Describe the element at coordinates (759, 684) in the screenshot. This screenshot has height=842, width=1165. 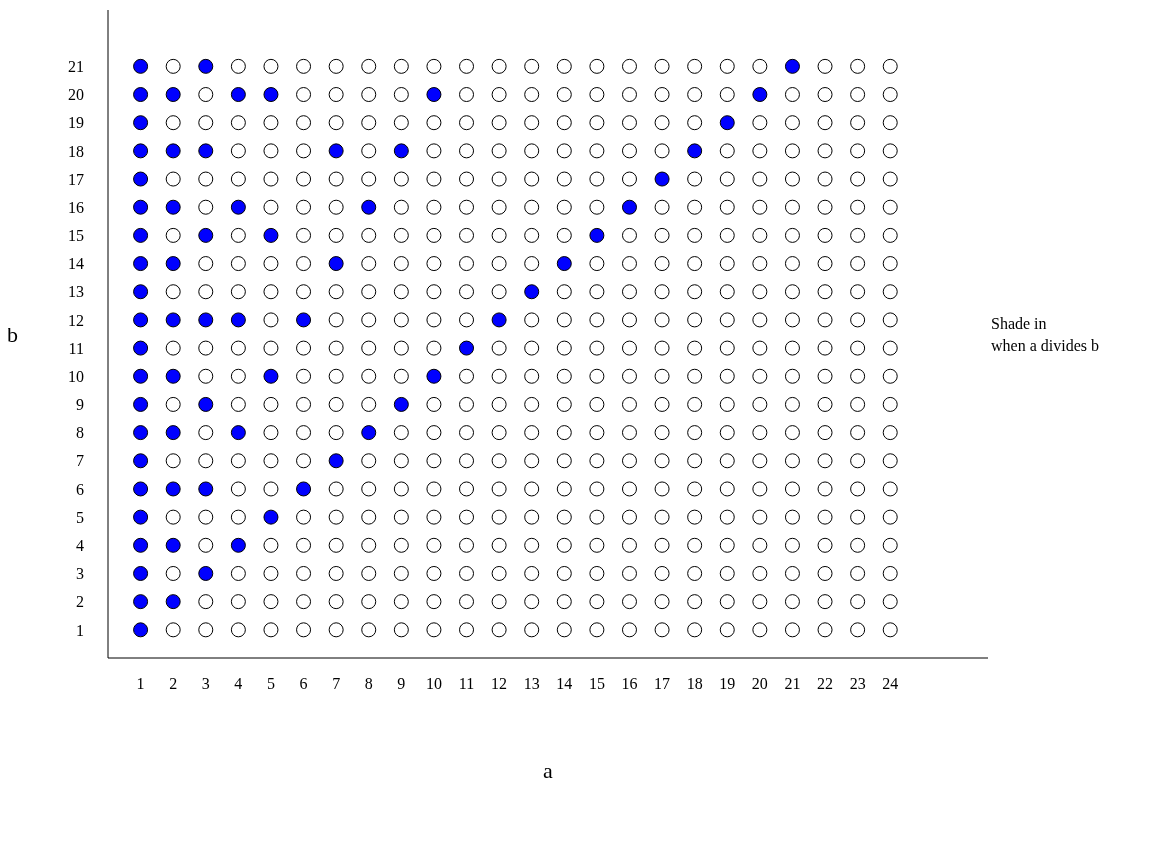
I see `x-tick-label: 20` at that location.